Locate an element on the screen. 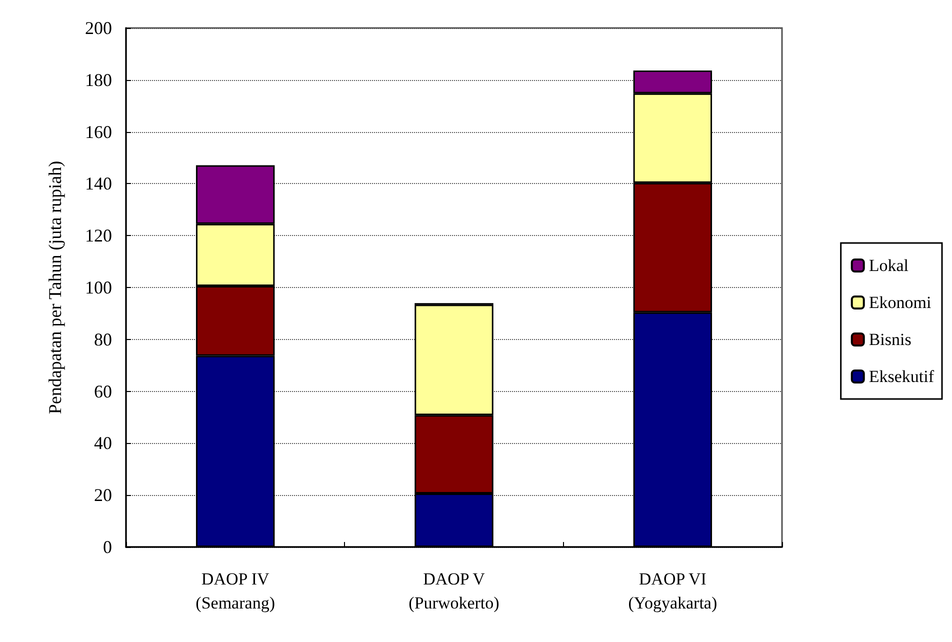 The width and height of the screenshot is (952, 642). y-tick-label: 60 is located at coordinates (103, 391).